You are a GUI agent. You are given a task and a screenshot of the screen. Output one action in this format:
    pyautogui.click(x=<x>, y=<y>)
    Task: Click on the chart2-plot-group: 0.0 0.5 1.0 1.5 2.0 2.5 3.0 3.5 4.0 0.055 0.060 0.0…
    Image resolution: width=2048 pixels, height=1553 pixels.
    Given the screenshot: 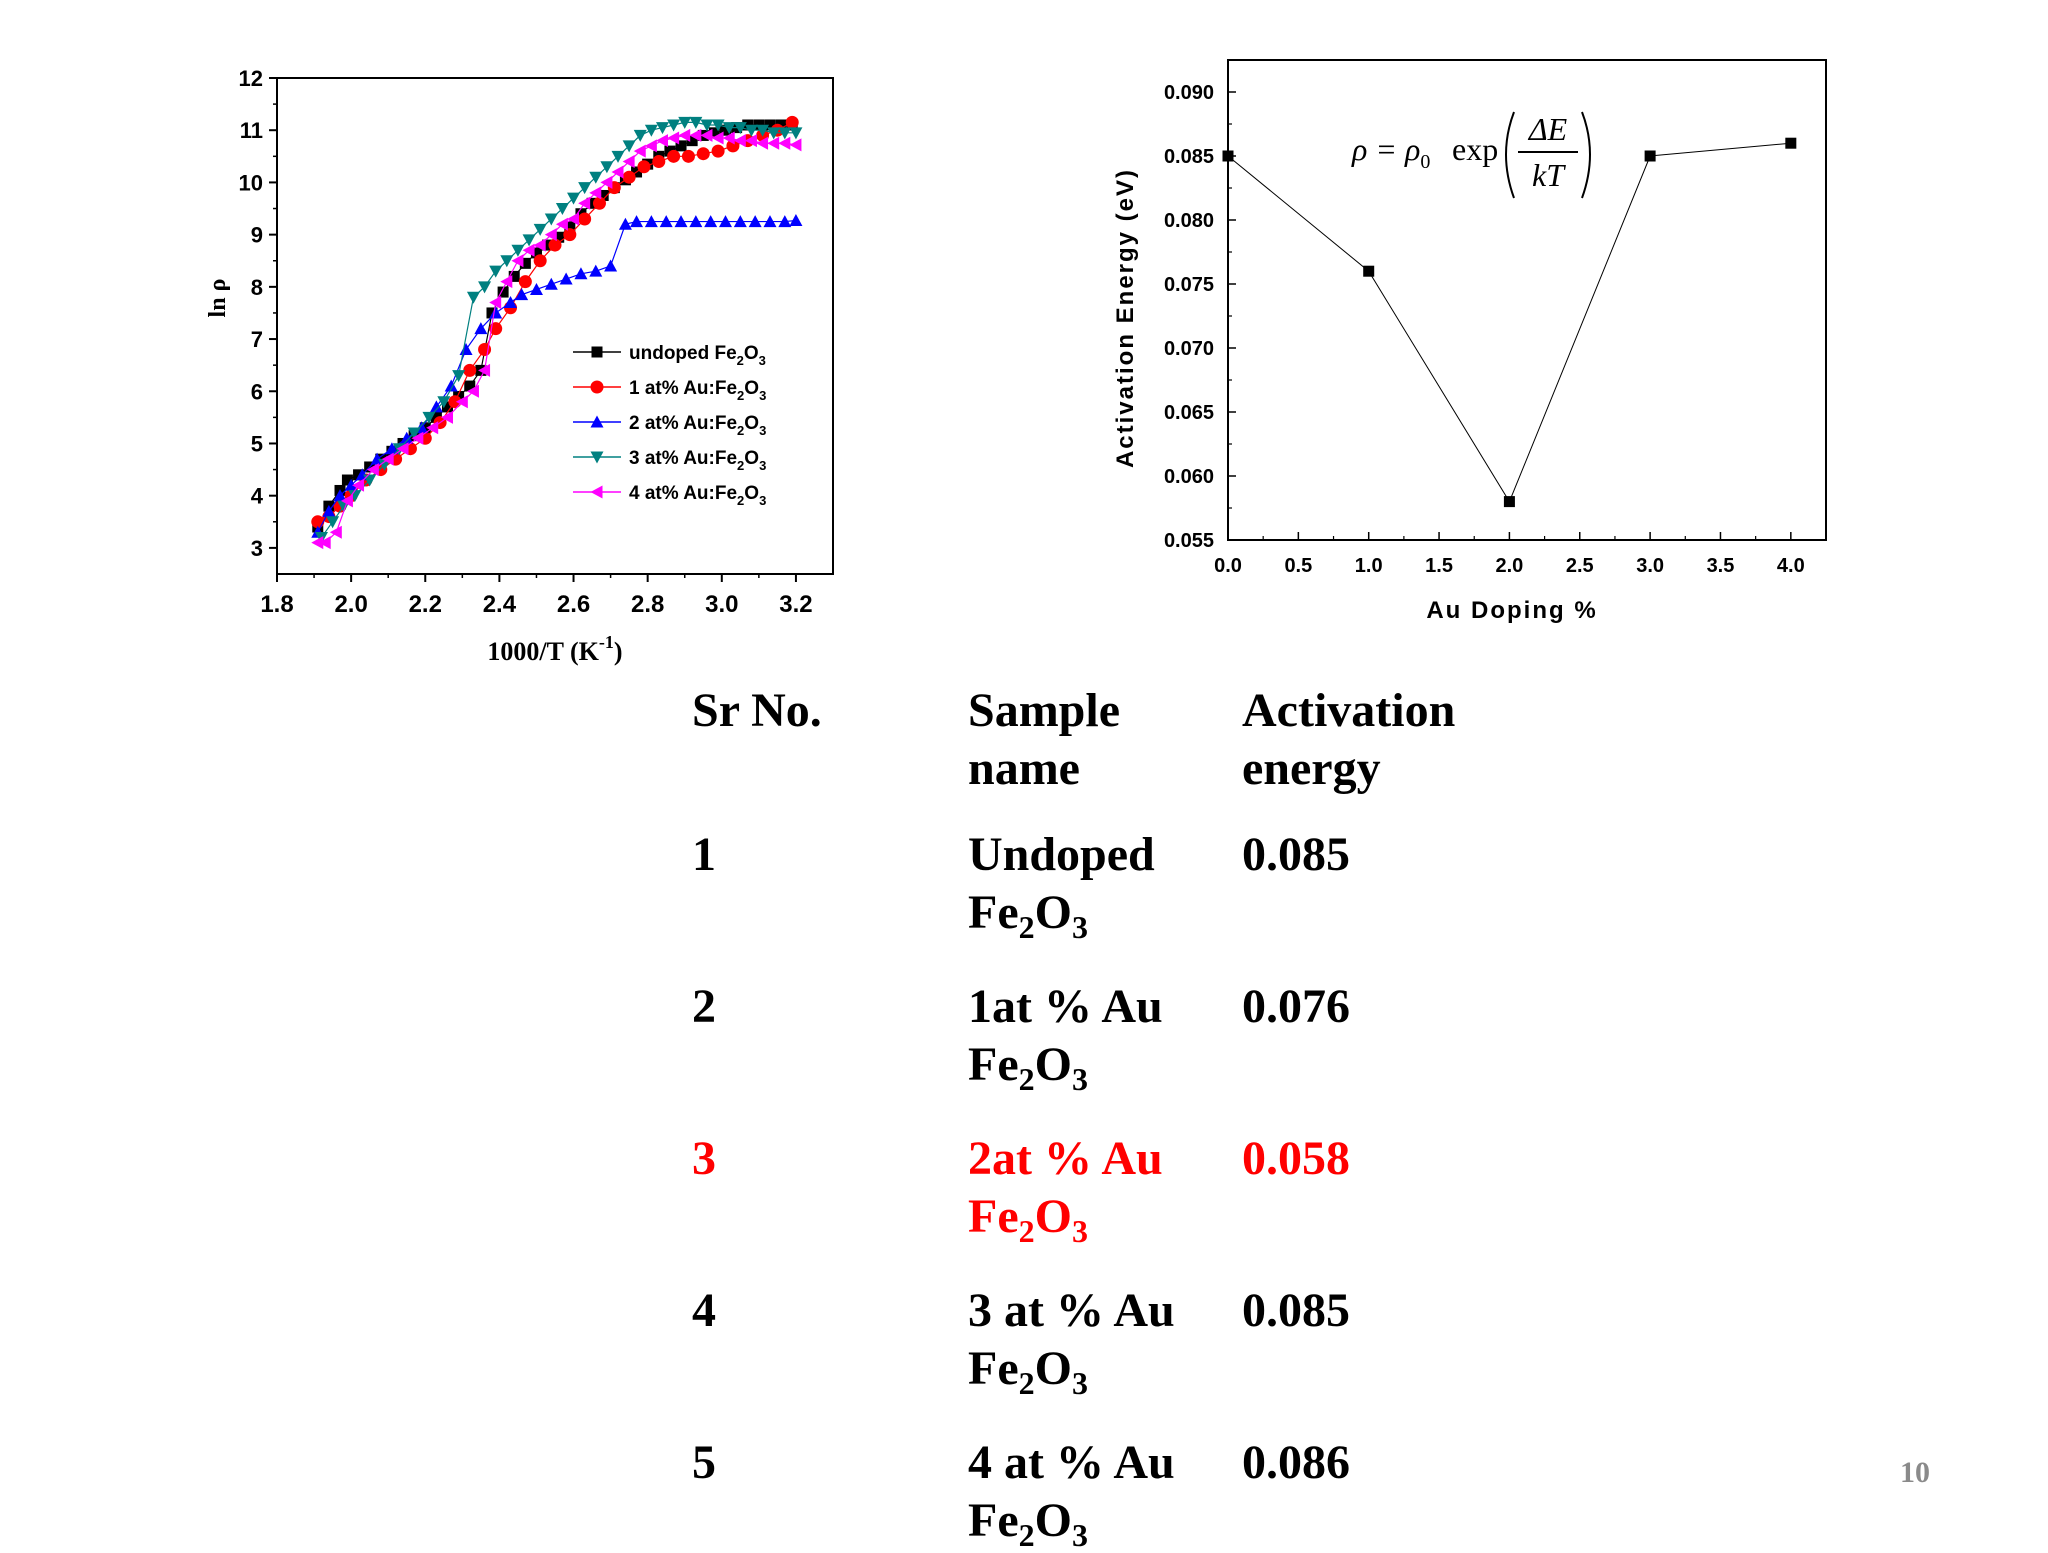 What is the action you would take?
    pyautogui.click(x=1495, y=318)
    